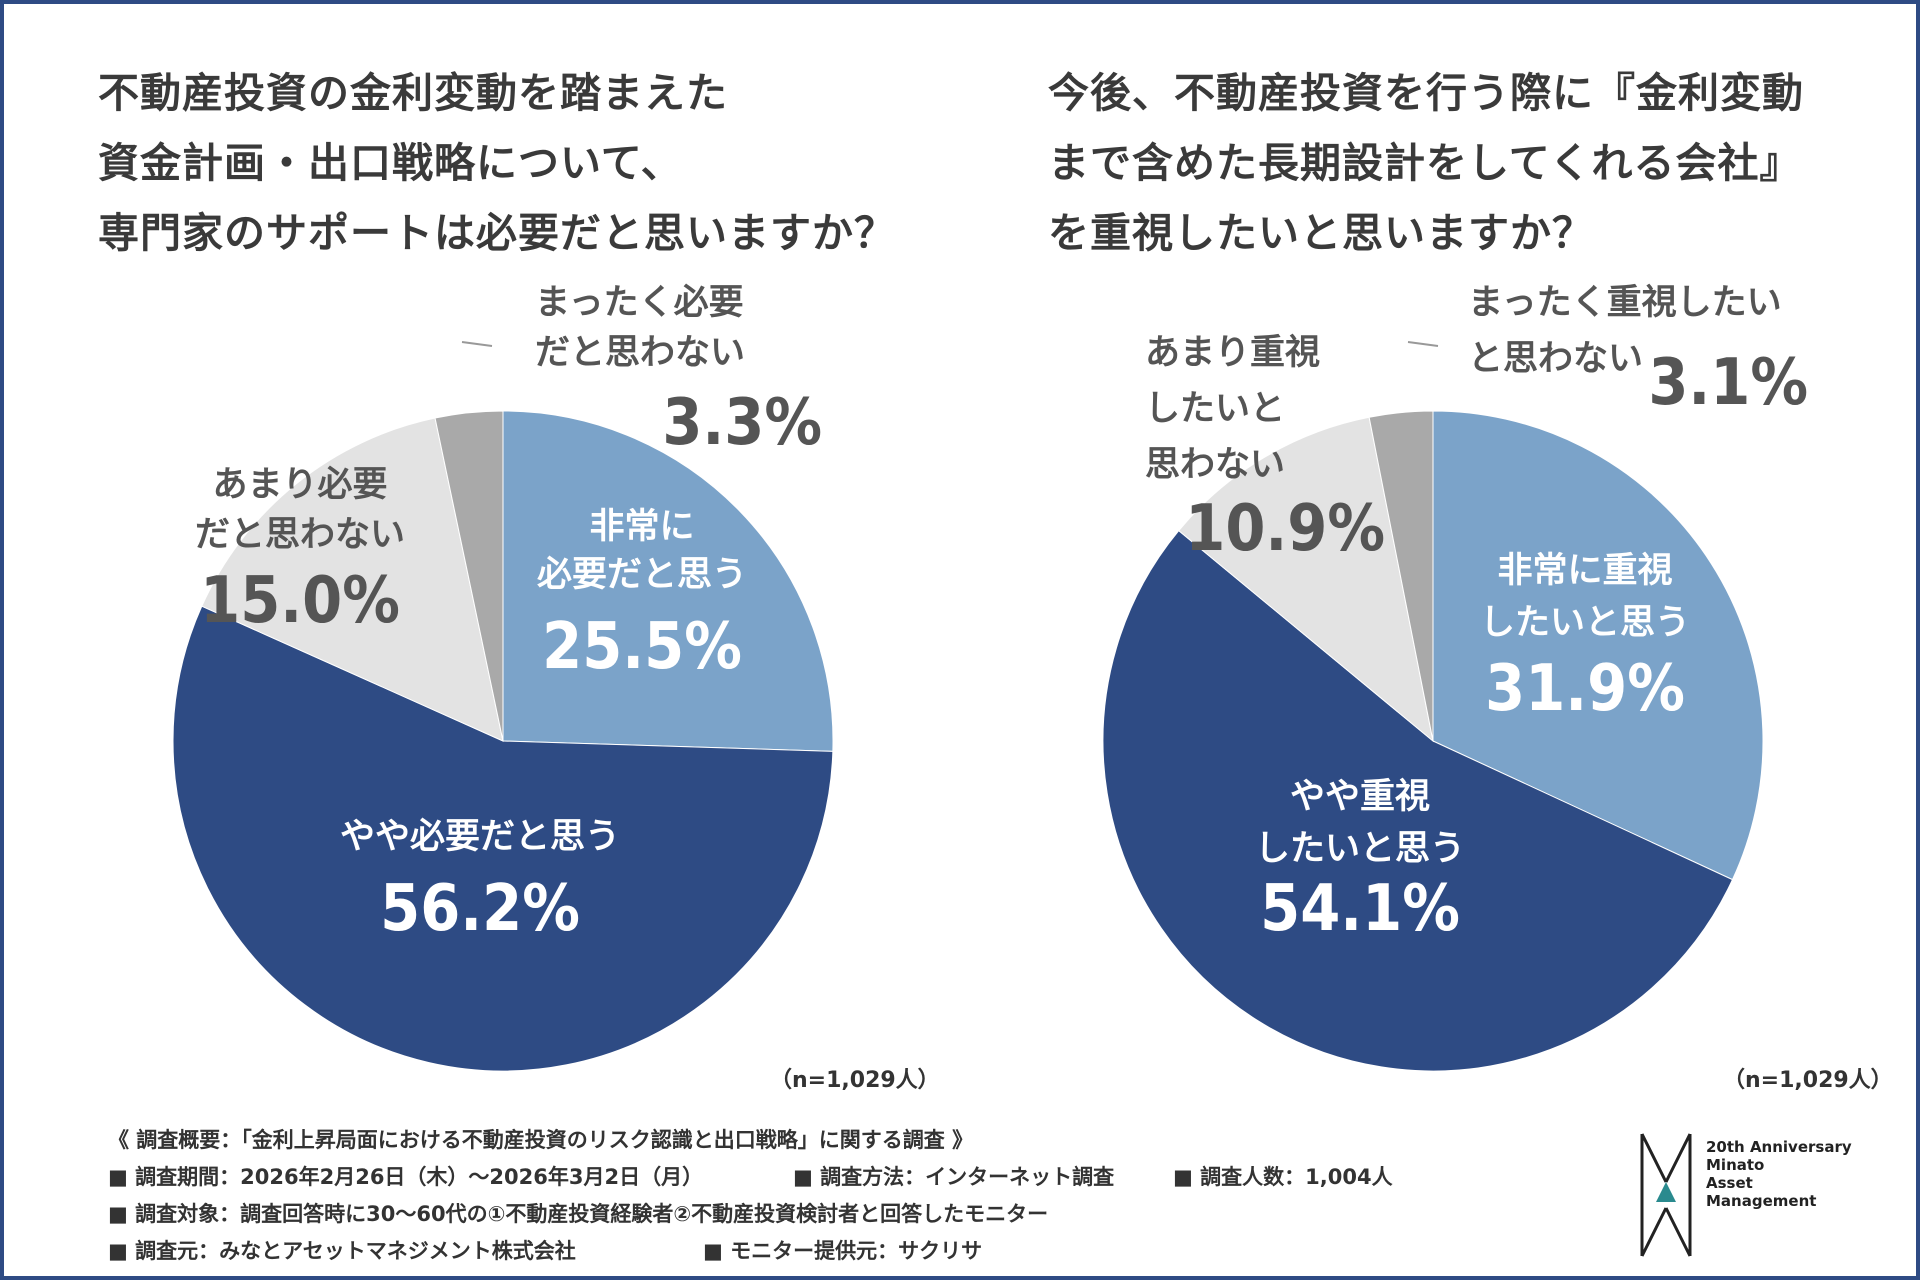  I want to click on chart-2-slice-3-value-label: 10.9%, so click(1285, 529).